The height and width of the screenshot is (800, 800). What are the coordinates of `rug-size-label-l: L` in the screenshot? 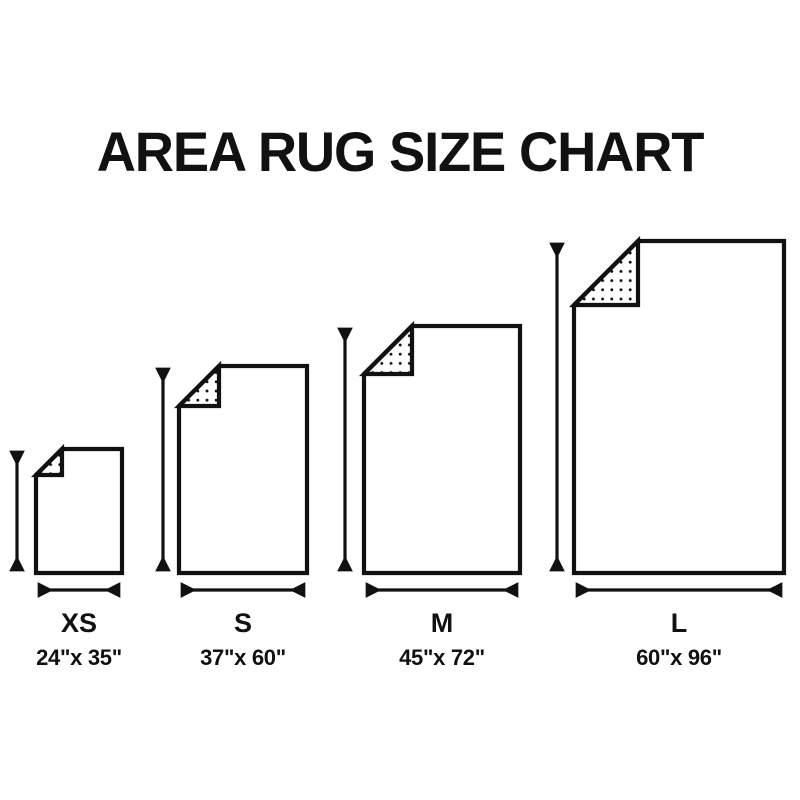 It's located at (679, 623).